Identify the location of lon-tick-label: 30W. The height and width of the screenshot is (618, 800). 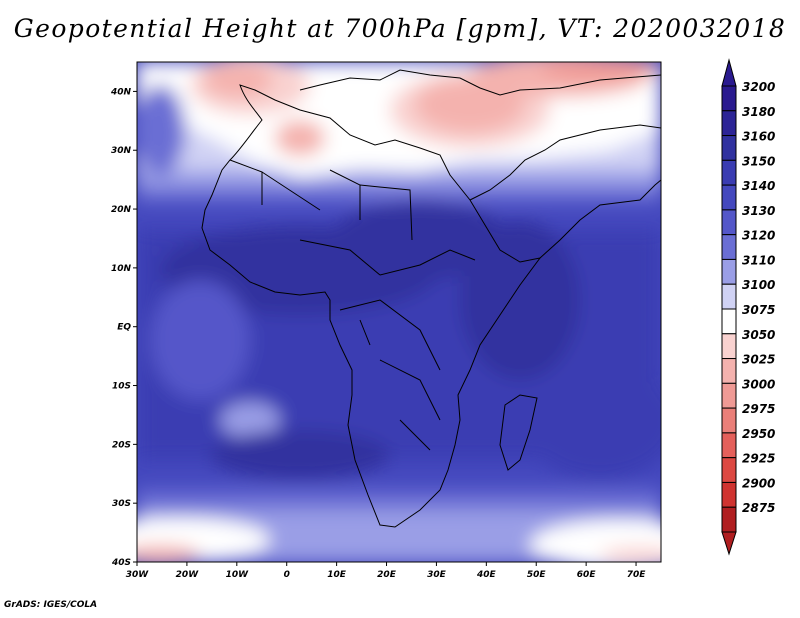
(138, 575).